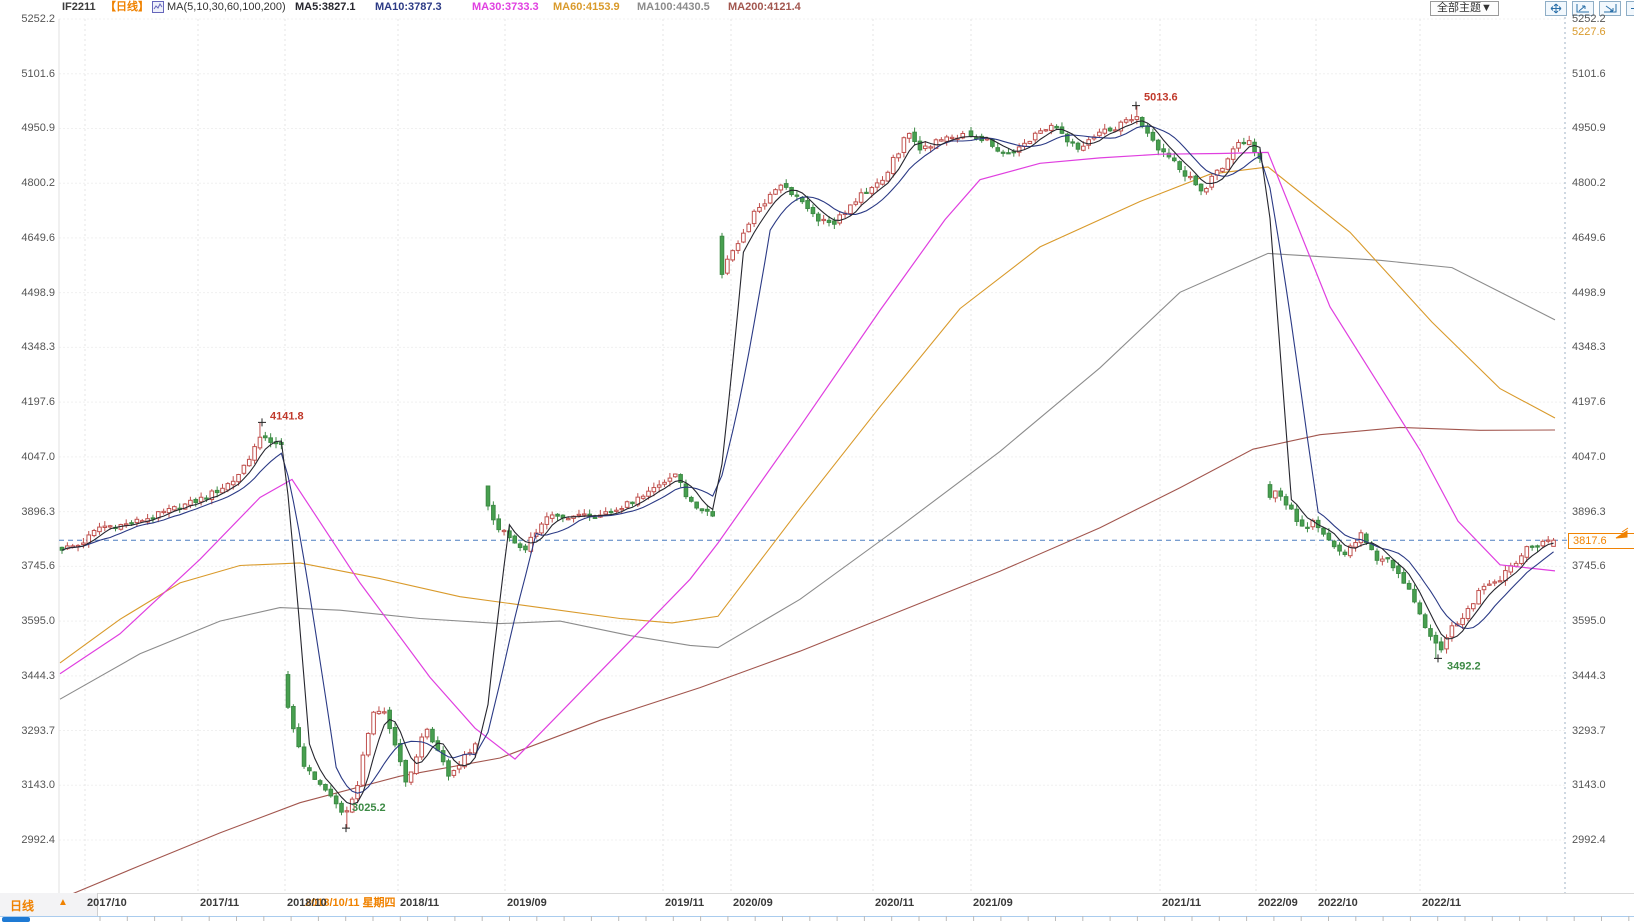  I want to click on chart-toolbar, so click(1588, 8).